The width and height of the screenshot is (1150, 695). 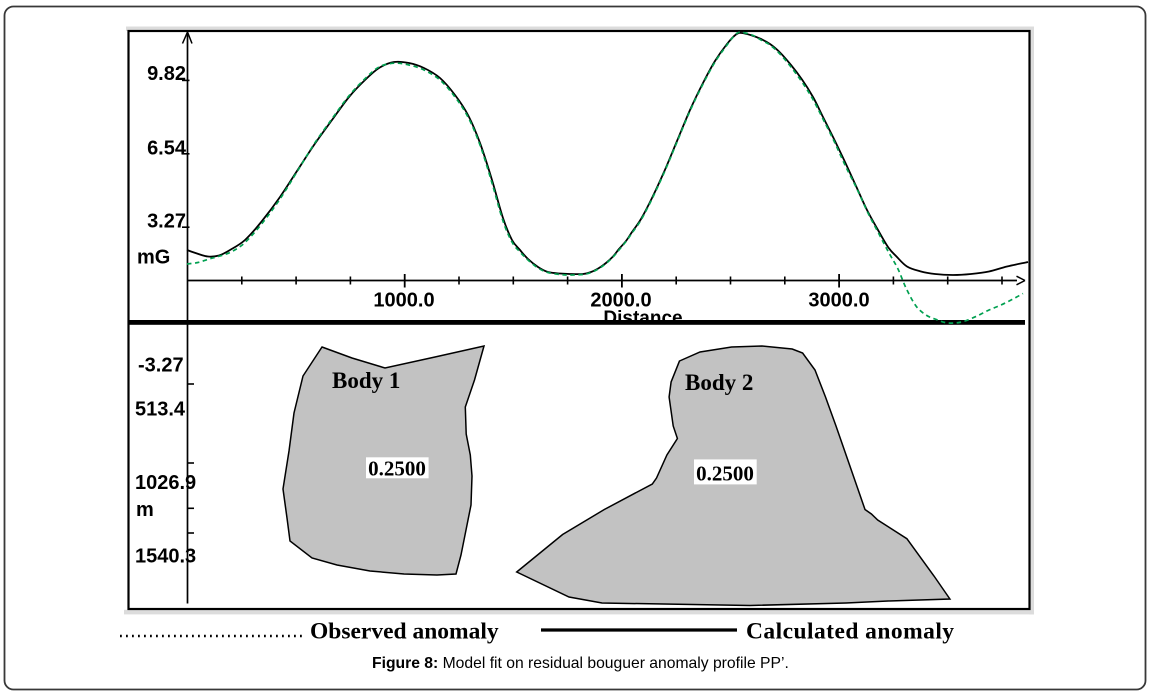 What do you see at coordinates (838, 301) in the screenshot?
I see `svg-text: 3000.0` at bounding box center [838, 301].